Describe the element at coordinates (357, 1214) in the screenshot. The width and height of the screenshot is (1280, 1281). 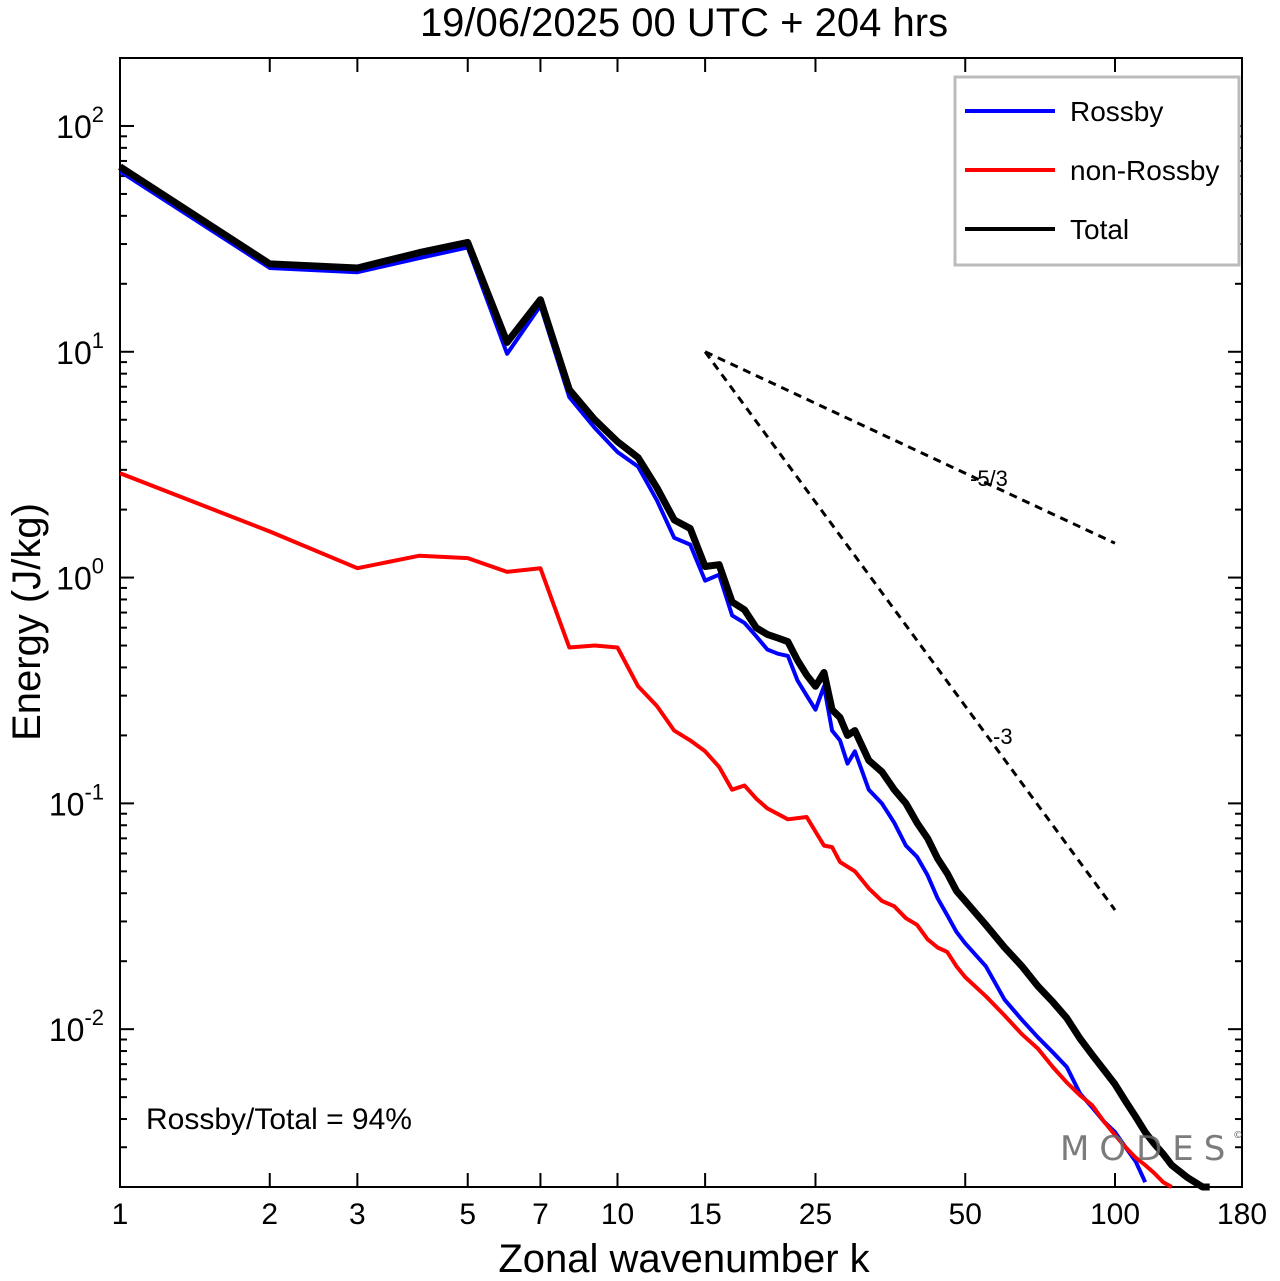
I see `x-tick-label: 3` at that location.